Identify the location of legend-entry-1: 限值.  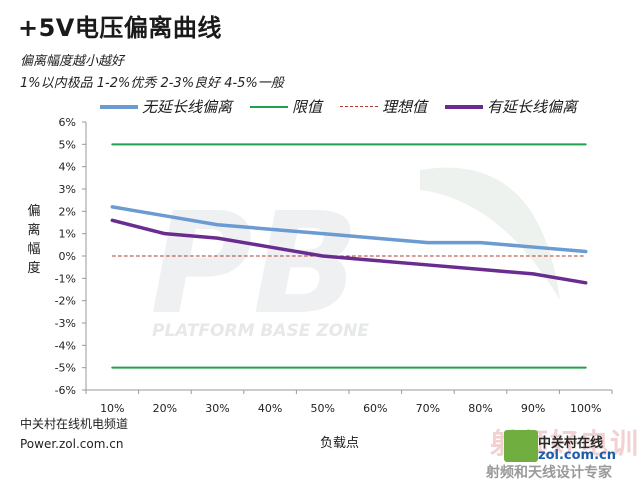
(286, 106).